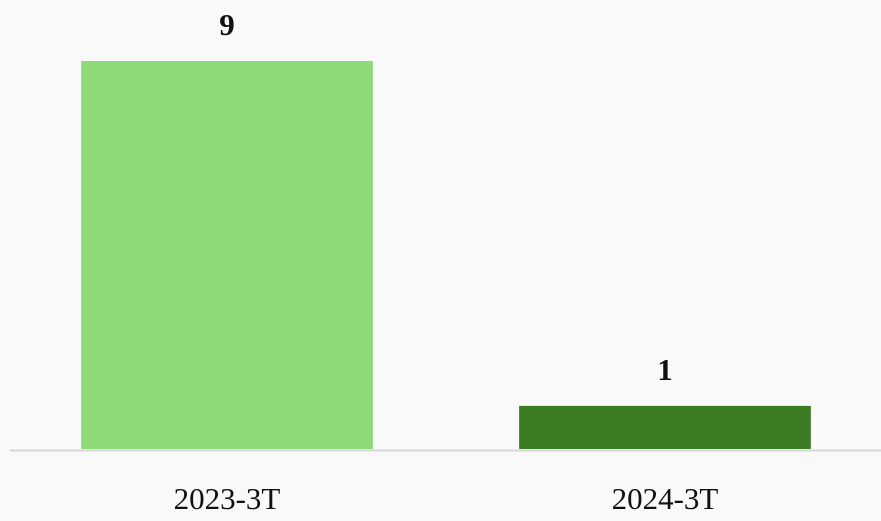  What do you see at coordinates (227, 24) in the screenshot?
I see `data-label: 9` at bounding box center [227, 24].